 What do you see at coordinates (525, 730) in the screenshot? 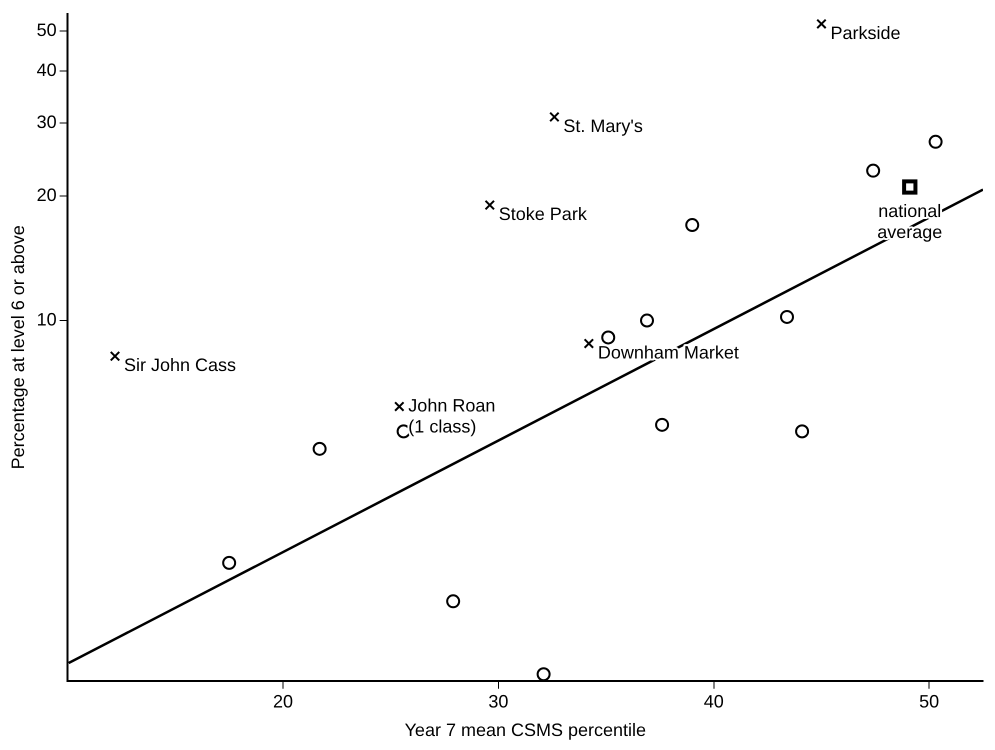
I see `x-axis-title: Year 7 mean CSMS percentile` at bounding box center [525, 730].